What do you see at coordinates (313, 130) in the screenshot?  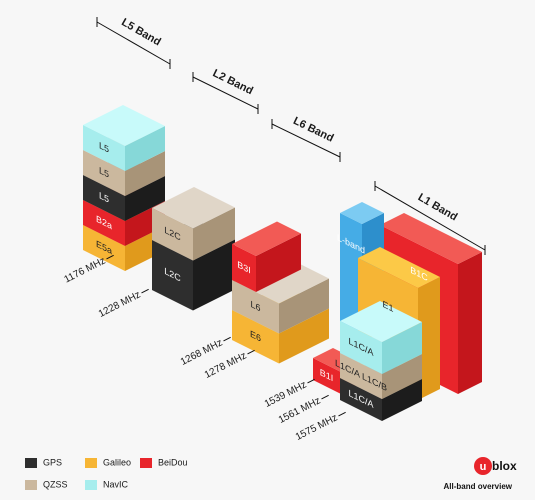 I see `band-label: L6 Band` at bounding box center [313, 130].